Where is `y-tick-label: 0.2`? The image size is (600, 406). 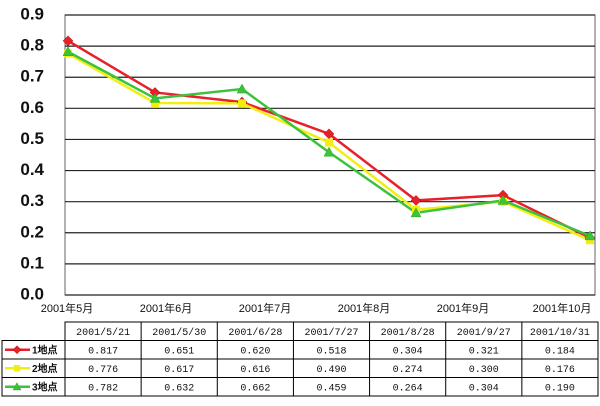 y-tick-label: 0.2 is located at coordinates (32, 231).